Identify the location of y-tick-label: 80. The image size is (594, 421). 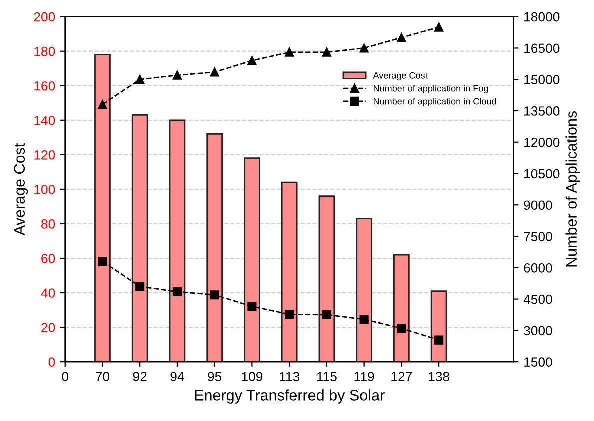
(49, 224).